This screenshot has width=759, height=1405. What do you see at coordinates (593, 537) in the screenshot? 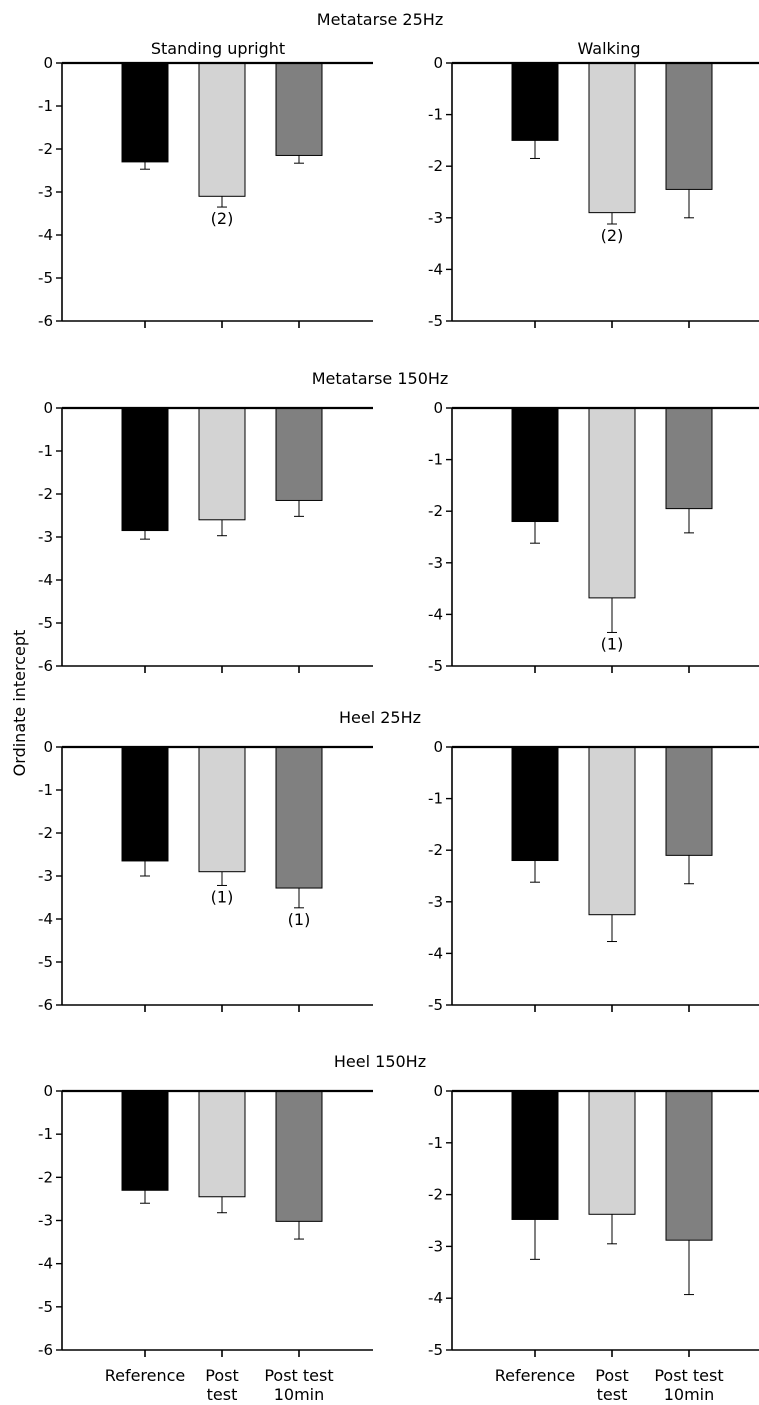
I see `panel-4: 0 -1 -2 -3 -4 -5 (1)` at bounding box center [593, 537].